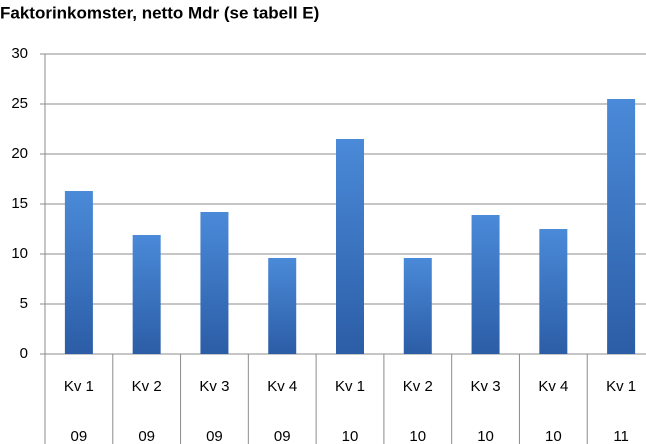 This screenshot has height=444, width=646. Describe the element at coordinates (19, 203) in the screenshot. I see `y-tick-label: 15` at that location.